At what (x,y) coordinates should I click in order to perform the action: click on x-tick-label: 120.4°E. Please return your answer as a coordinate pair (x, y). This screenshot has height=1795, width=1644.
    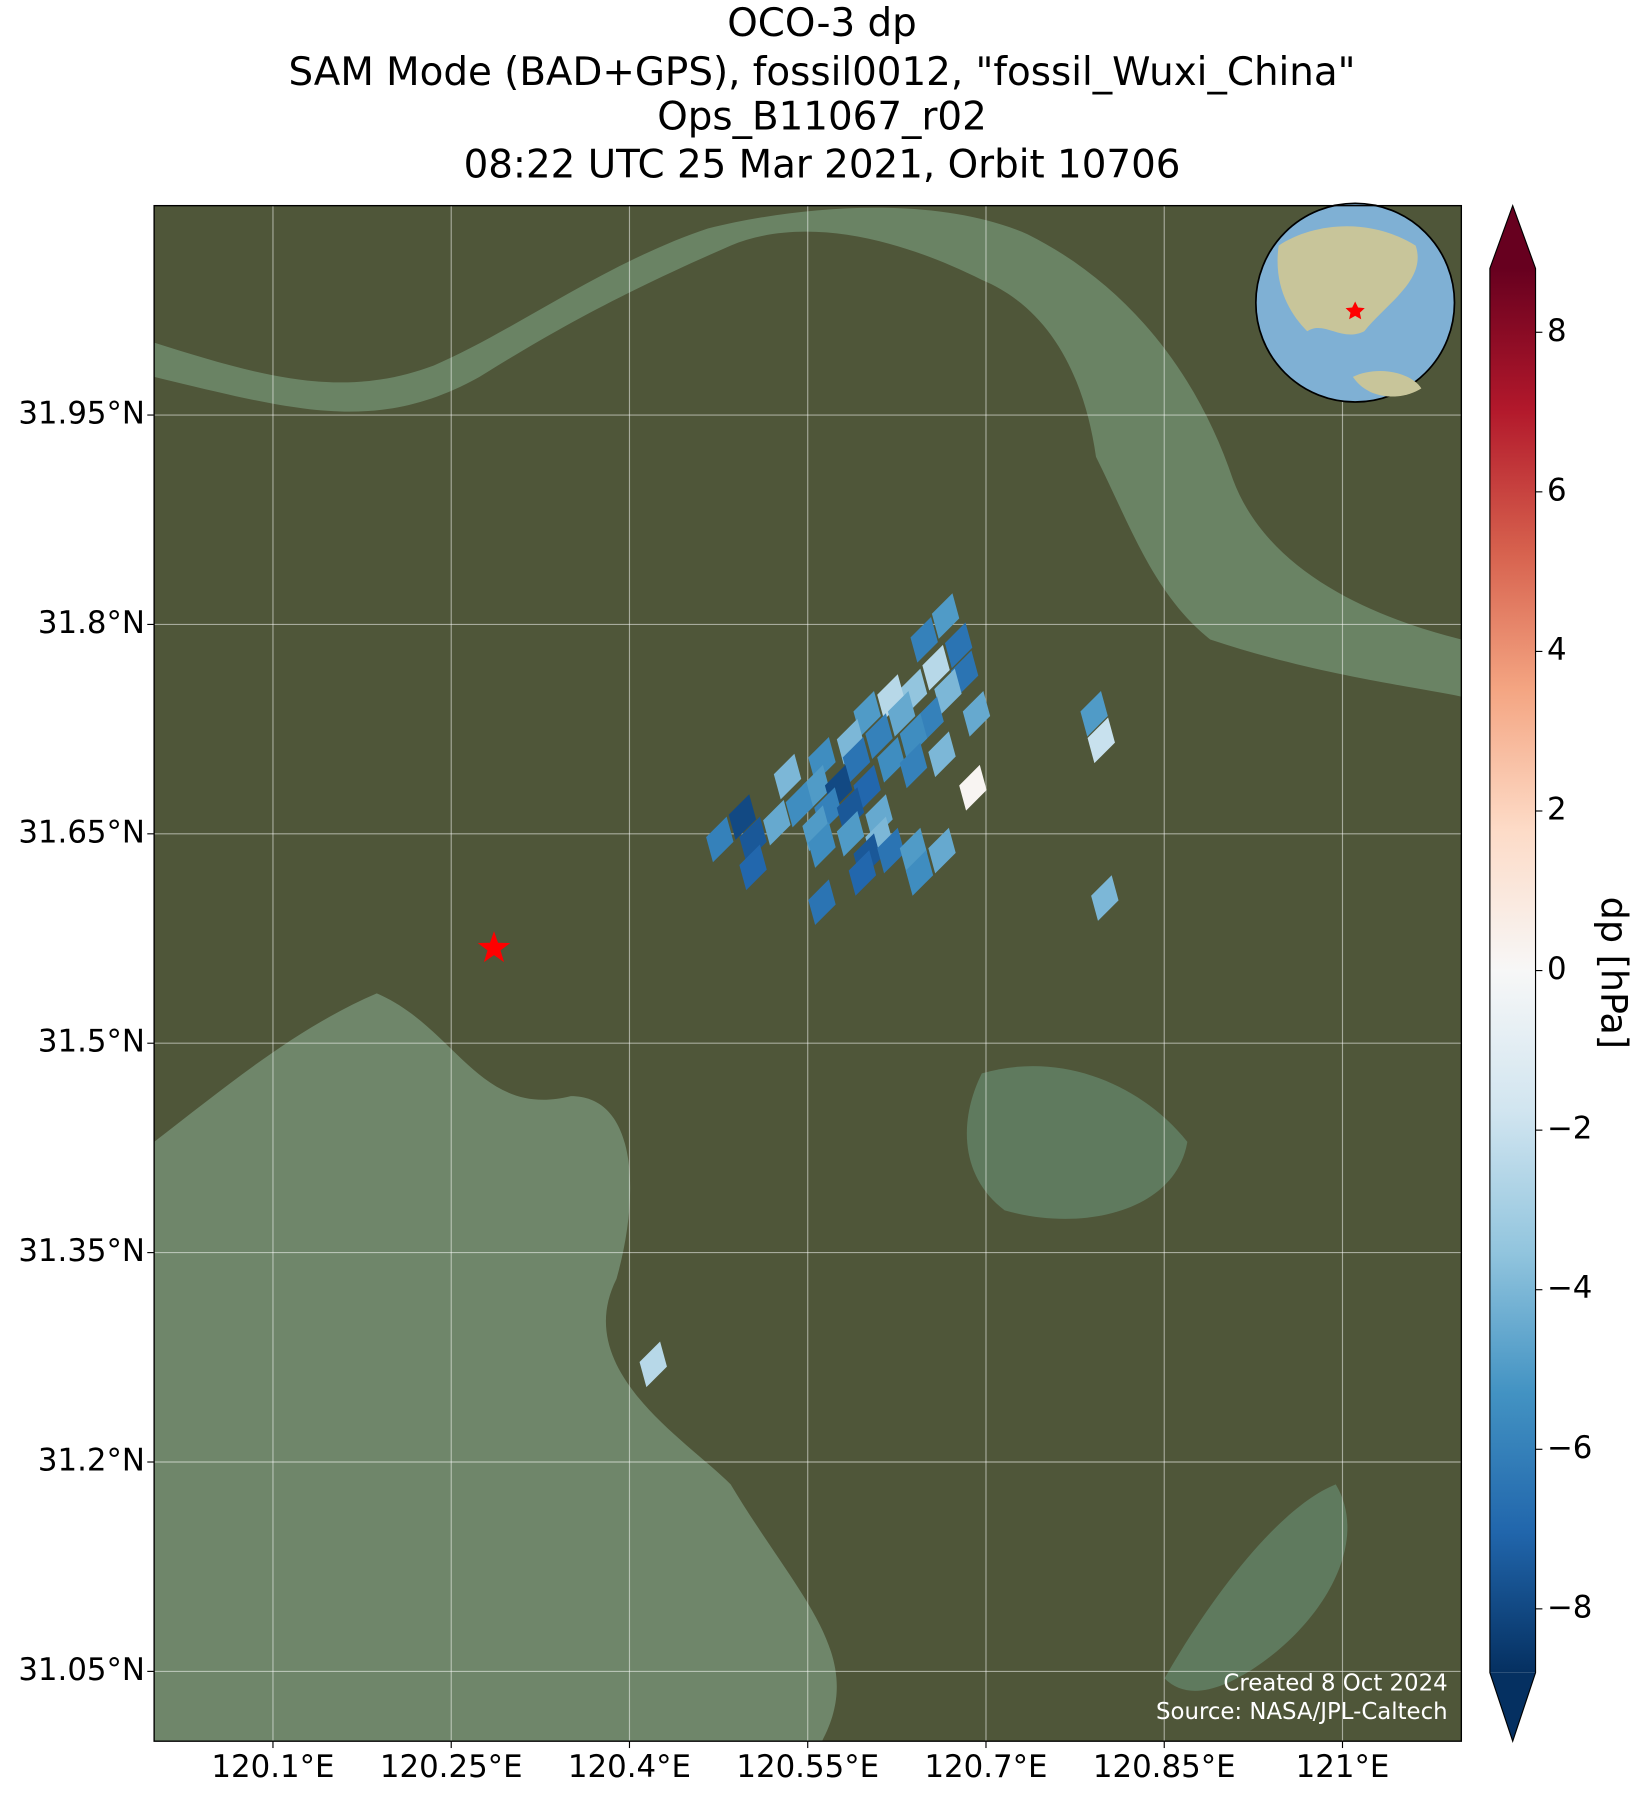
    Looking at the image, I should click on (629, 1767).